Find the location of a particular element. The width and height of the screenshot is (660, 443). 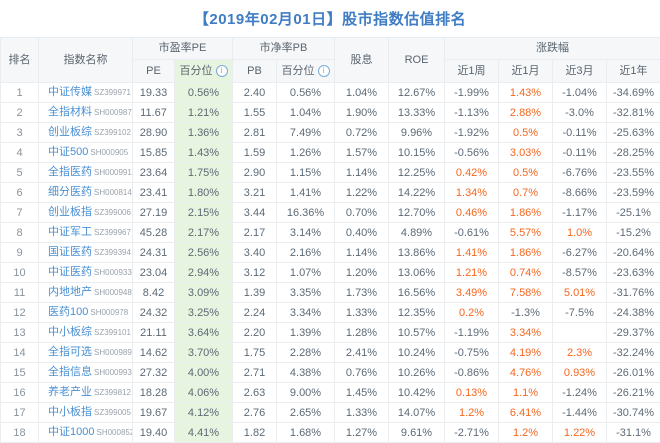

dividend-cell: 0.70% is located at coordinates (362, 213).